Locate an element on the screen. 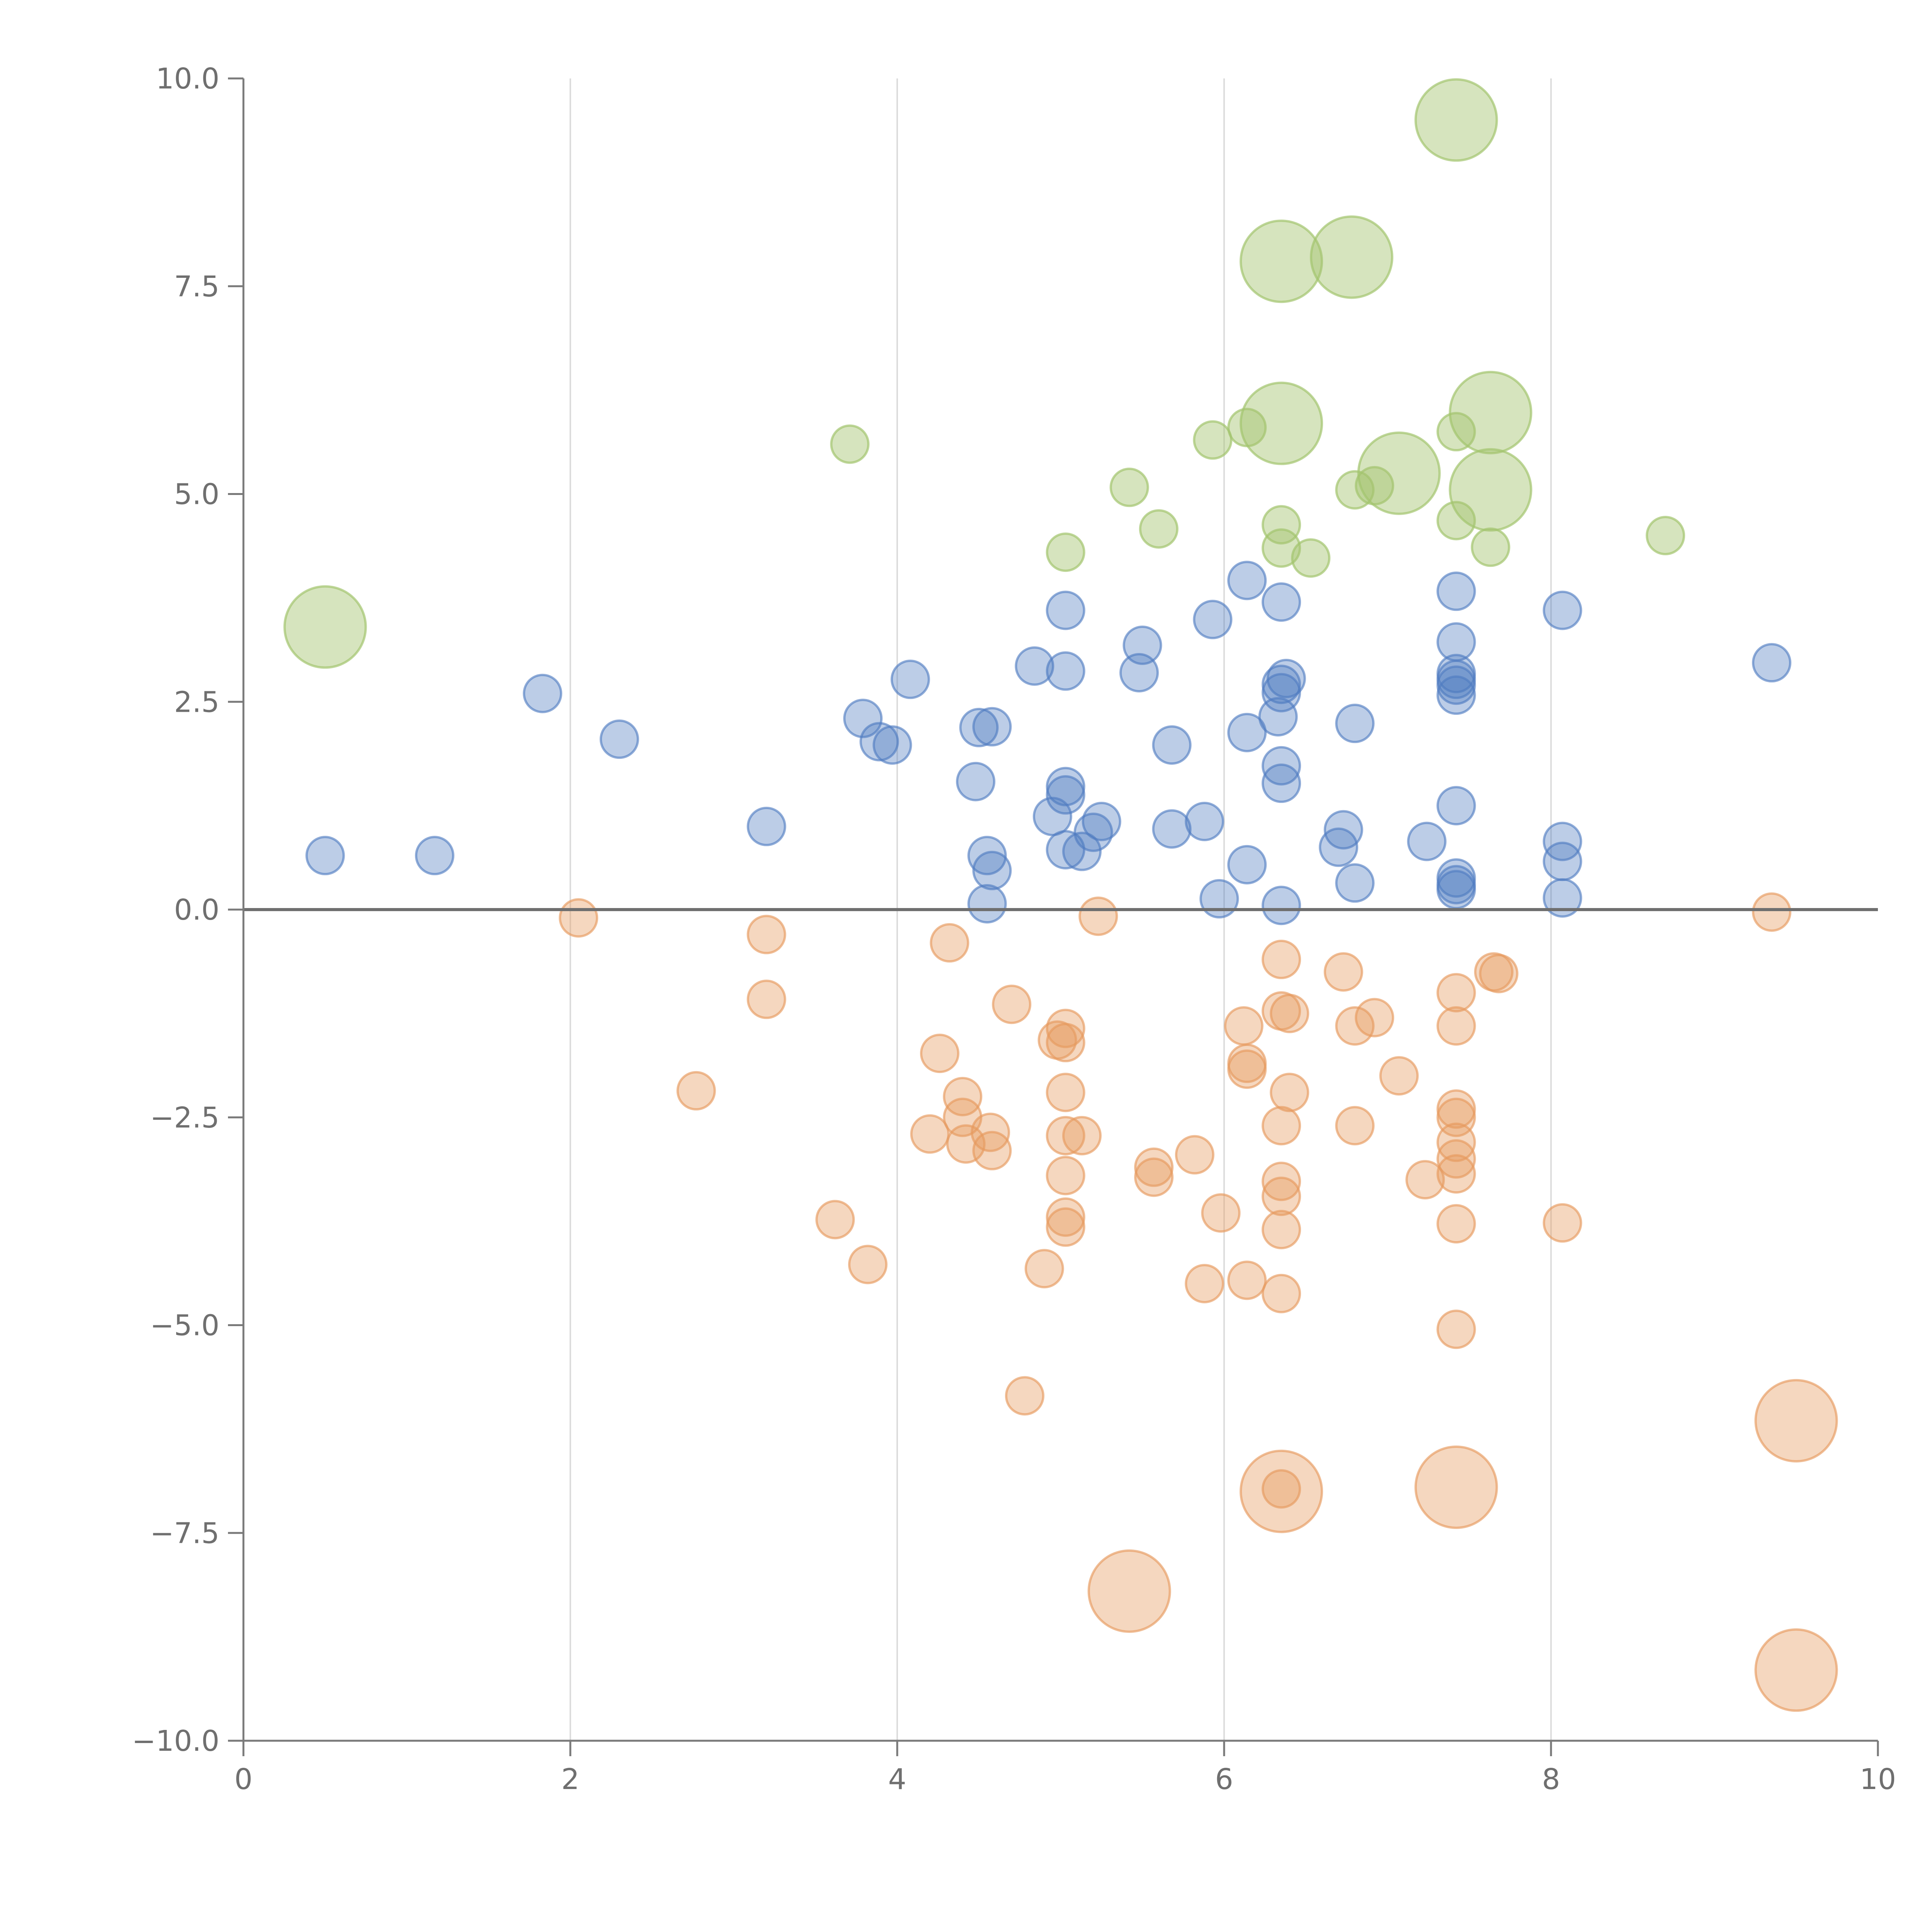 This screenshot has width=1932, height=1932. x-tick-label: 8 is located at coordinates (1551, 1780).